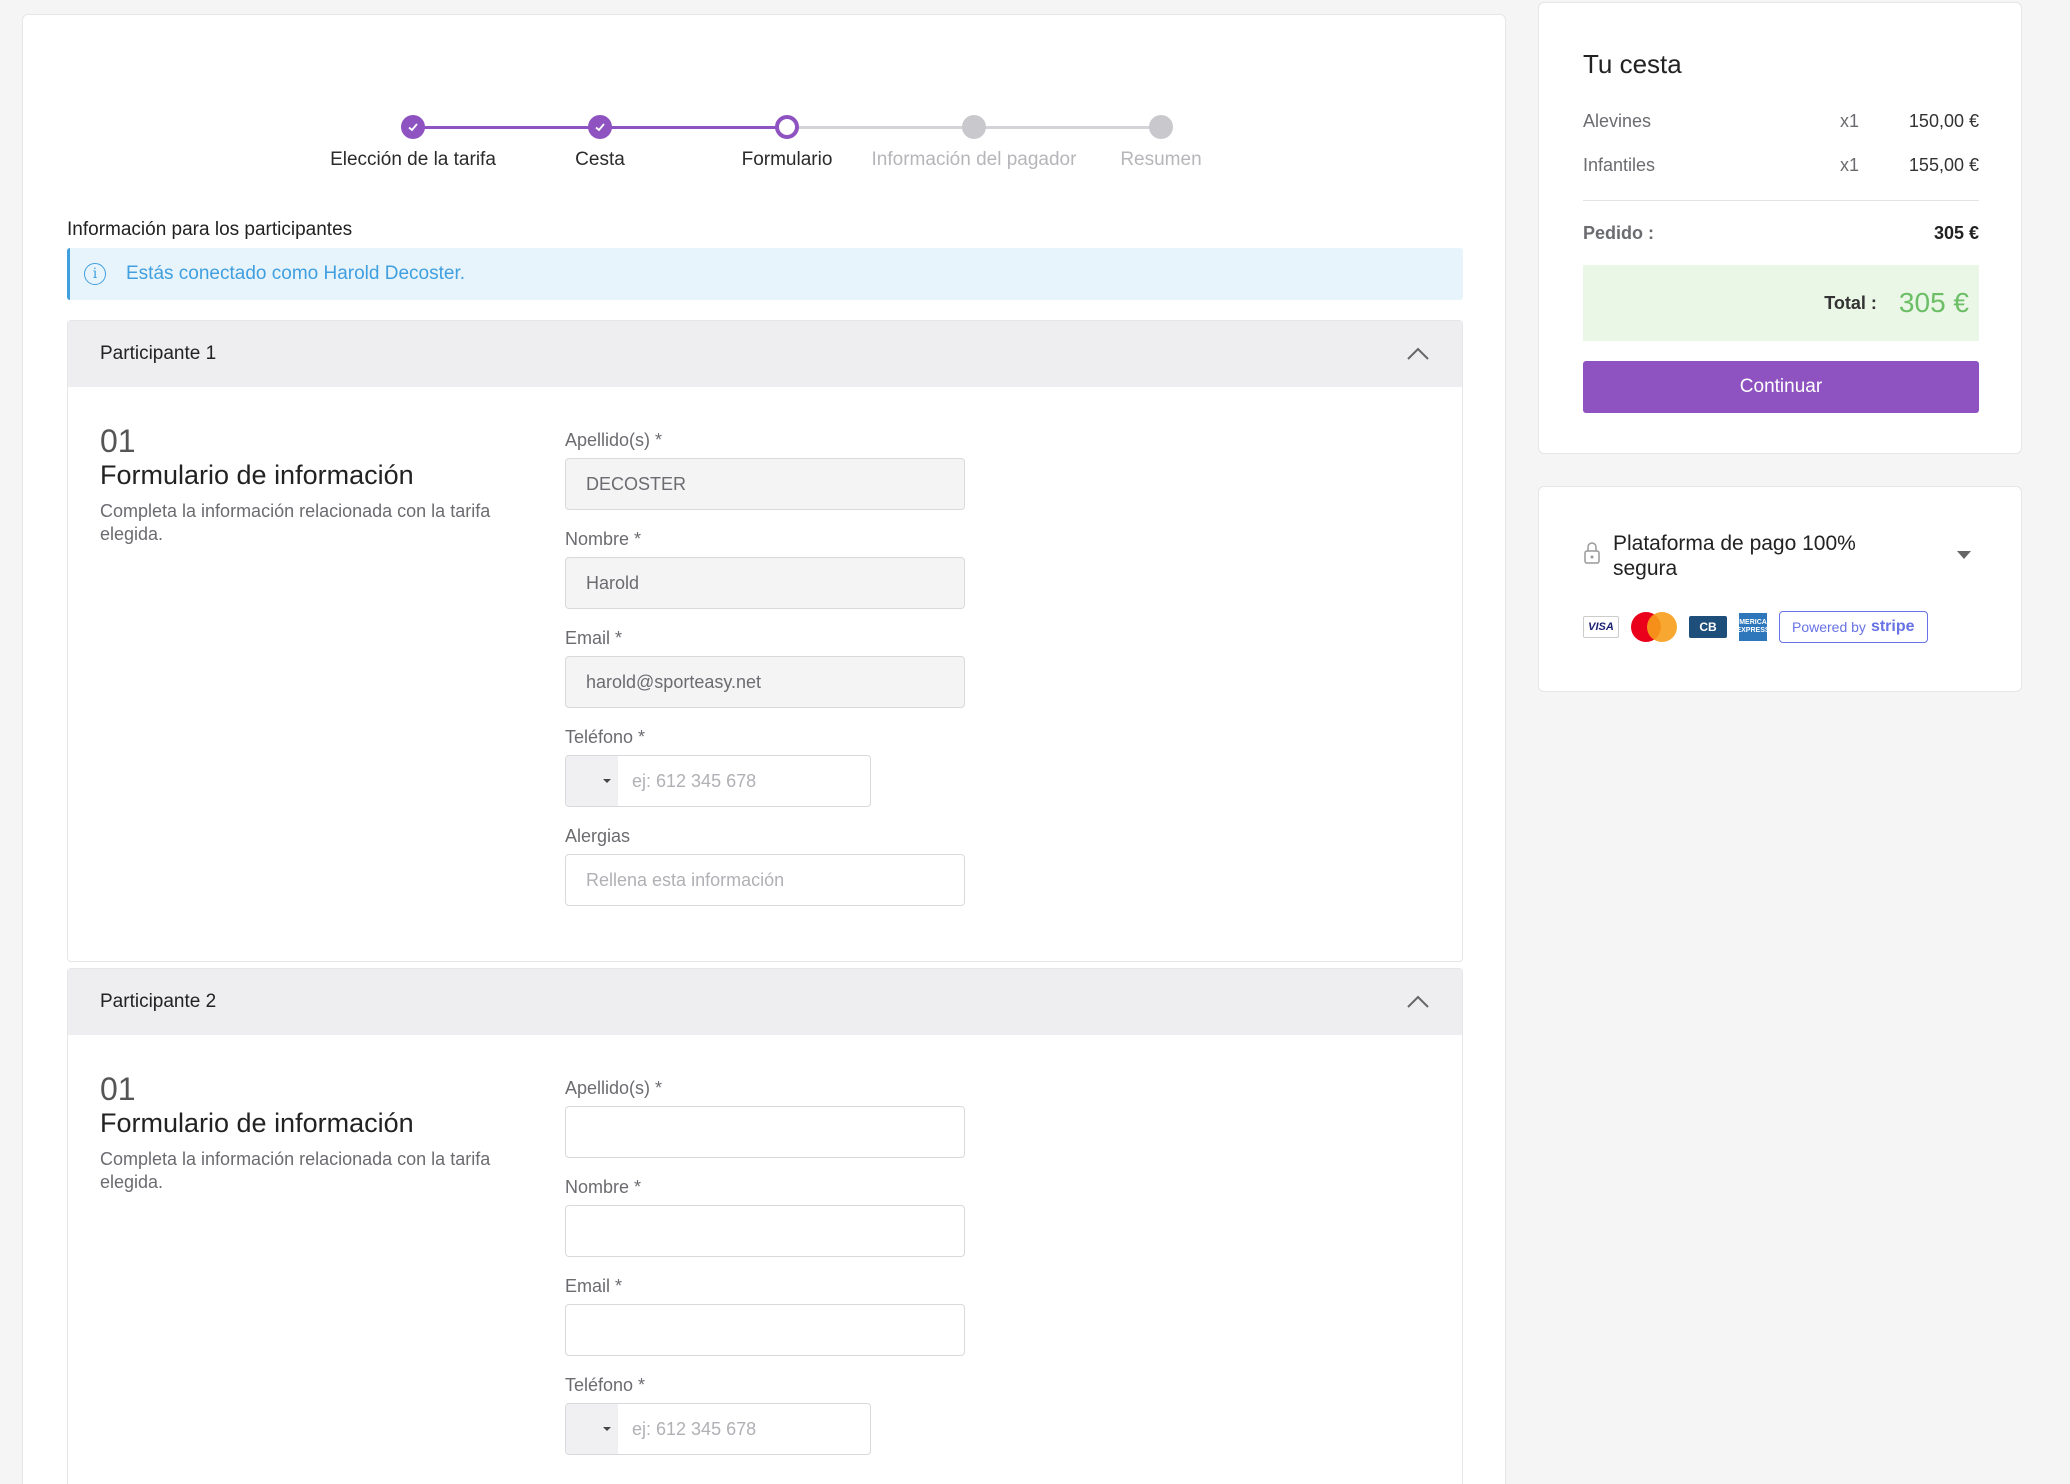  I want to click on field-apellido: Apellido(s) *, so click(765, 1118).